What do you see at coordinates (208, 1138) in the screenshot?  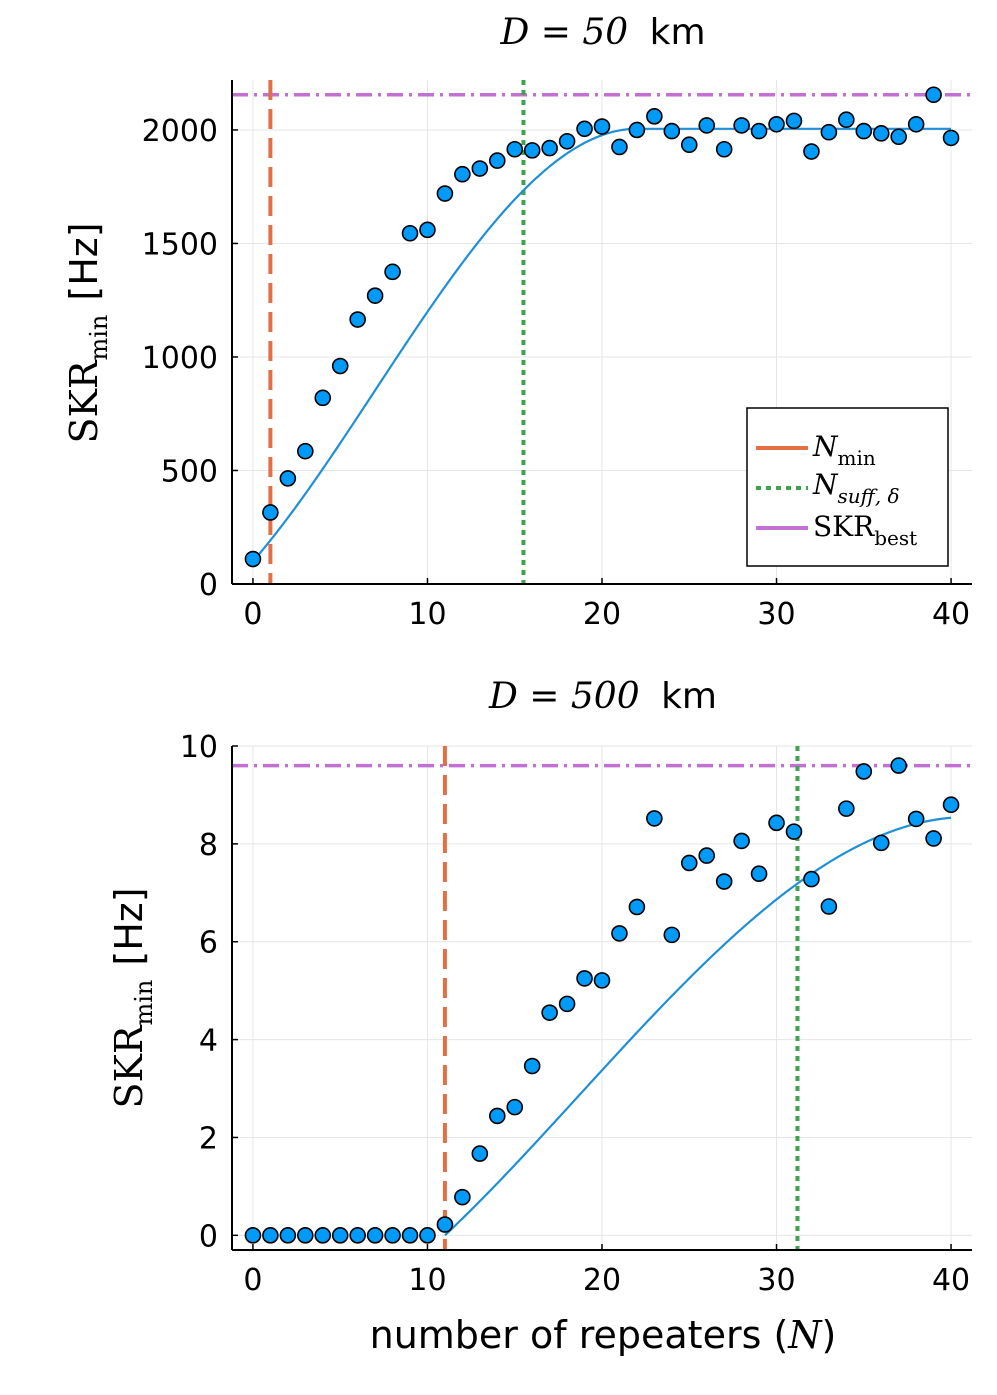 I see `bottom-y-tick-label: 2` at bounding box center [208, 1138].